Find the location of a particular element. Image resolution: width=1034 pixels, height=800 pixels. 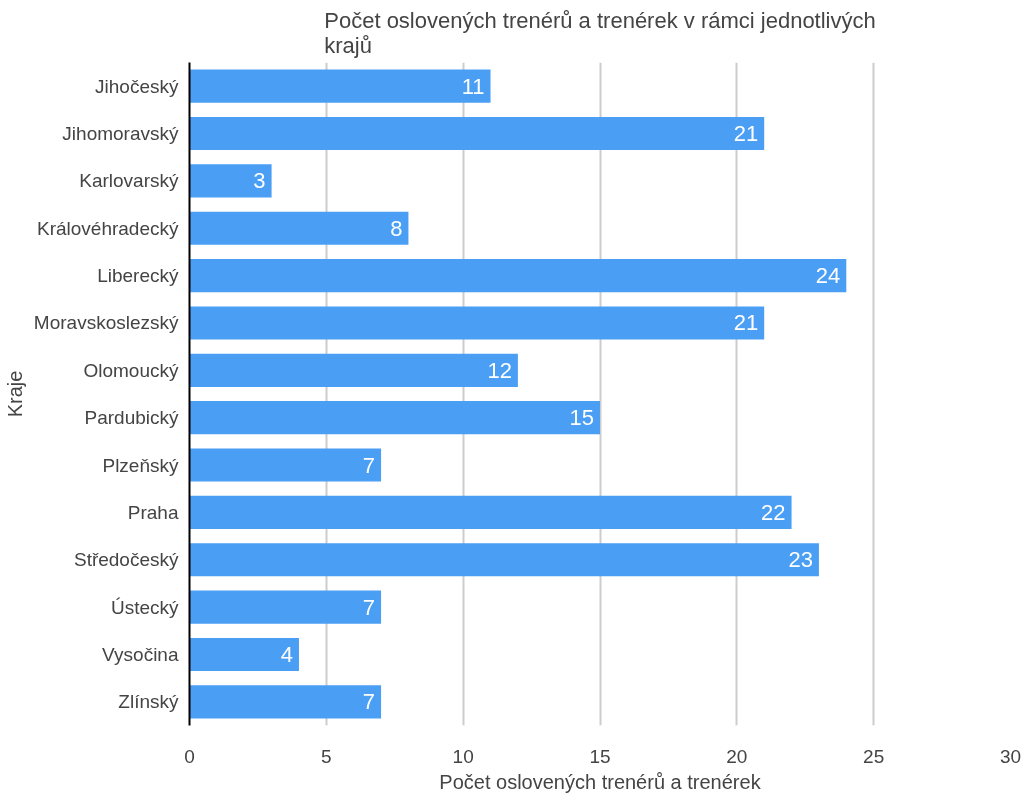

data-label: 3 is located at coordinates (259, 181).